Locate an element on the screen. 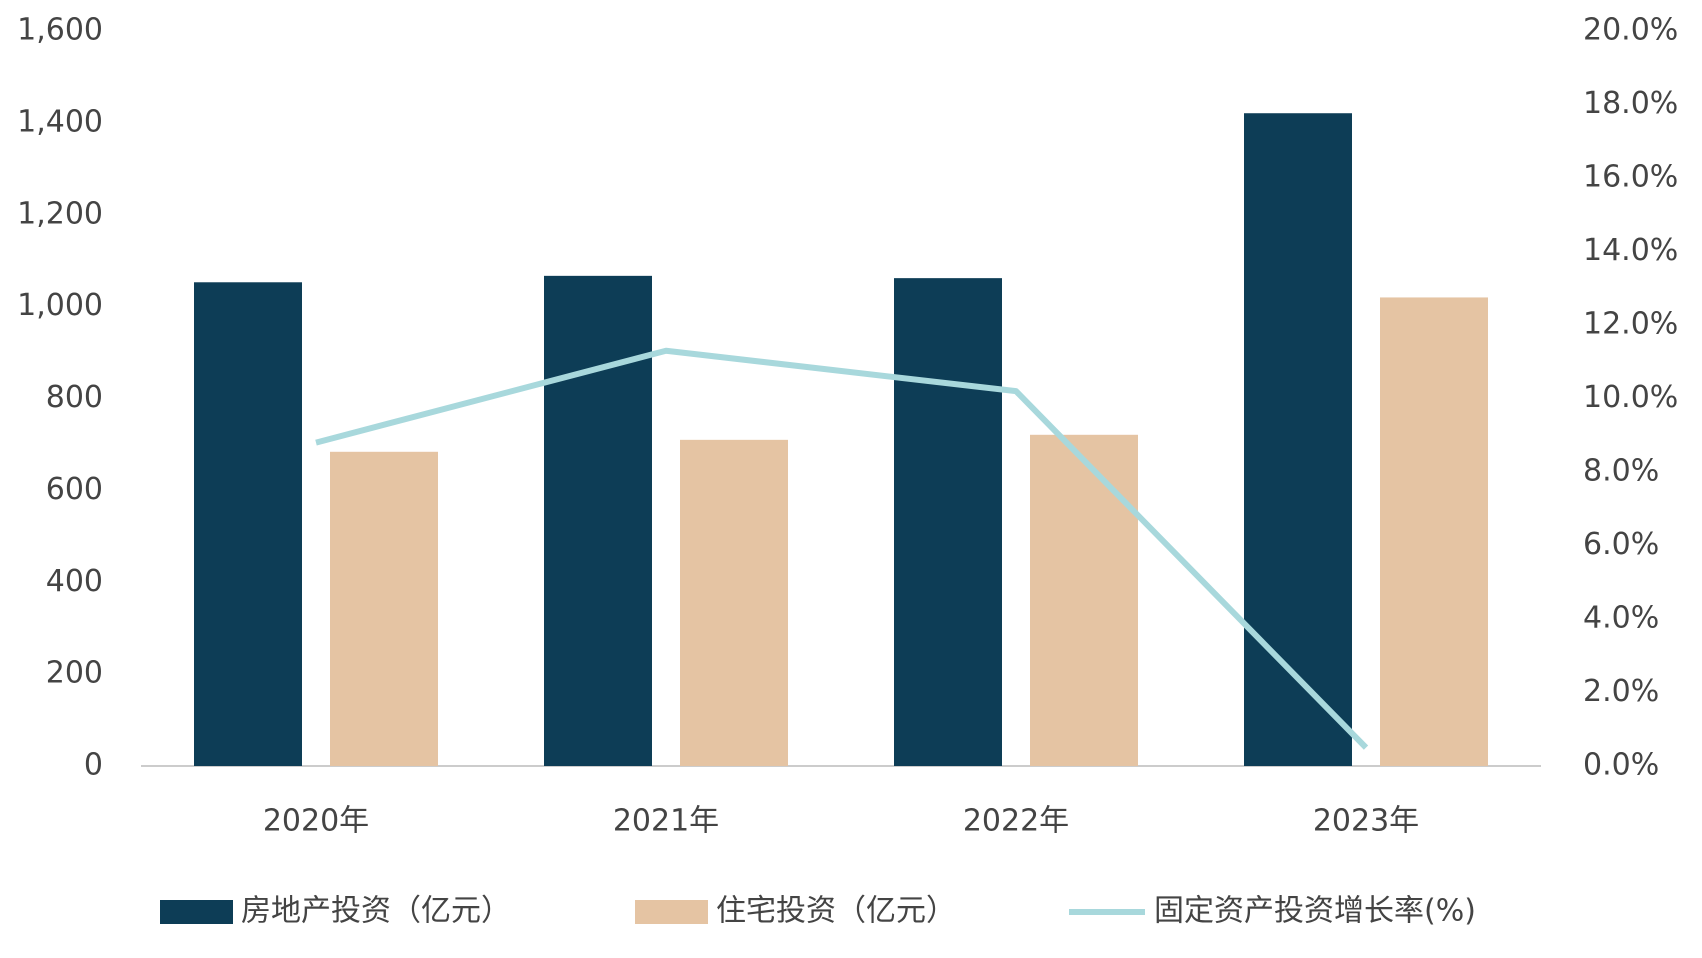 The width and height of the screenshot is (1702, 958). x-tick-label: 2023年 is located at coordinates (1366, 821).